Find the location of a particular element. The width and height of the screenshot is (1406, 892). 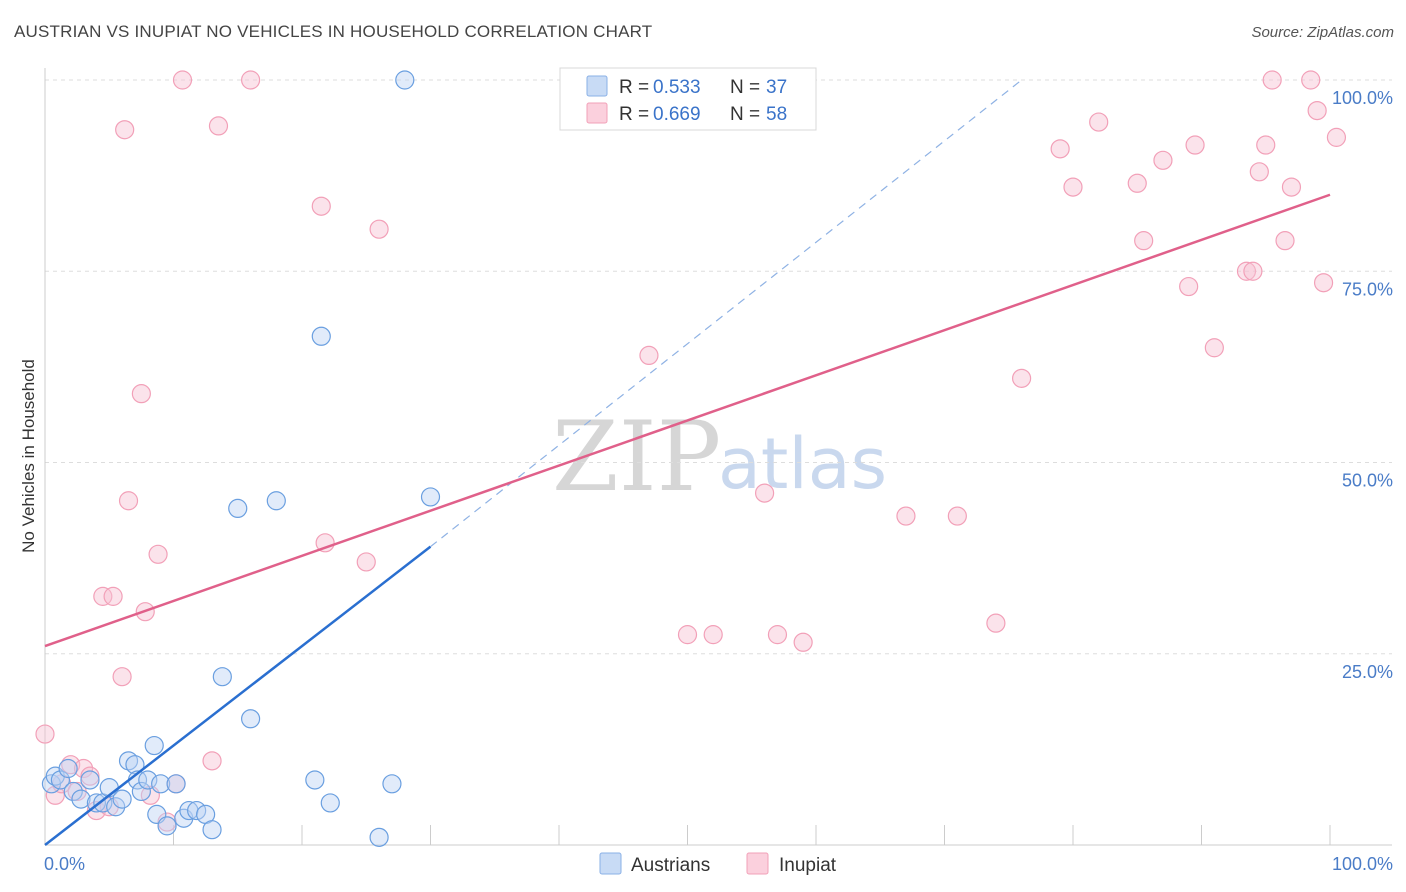

x-ticks is located at coordinates (752, 835).